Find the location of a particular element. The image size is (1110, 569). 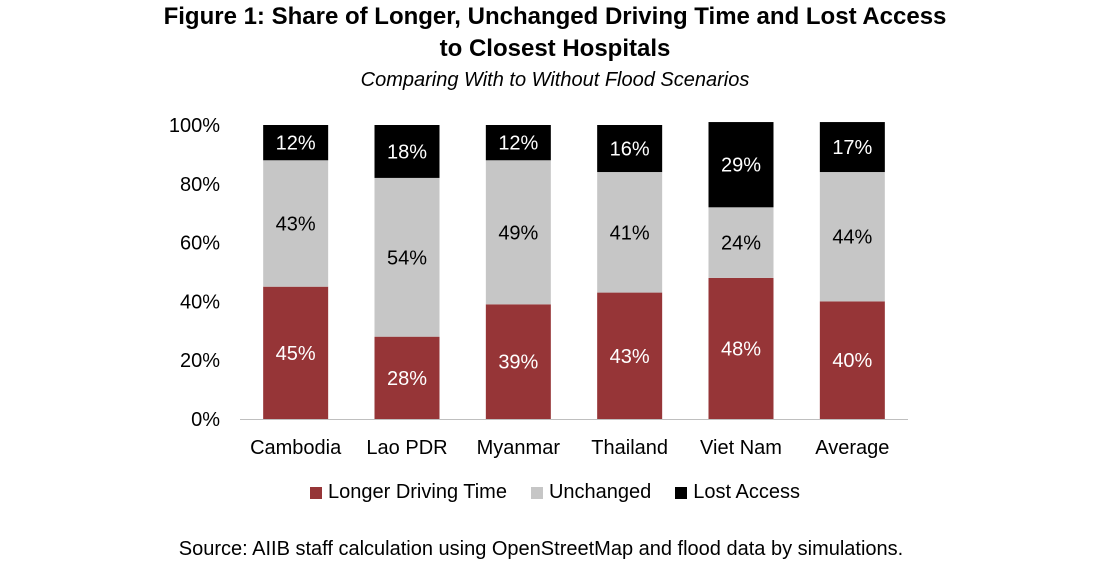

data-label-longer-driving-time-viet-nam: 48% is located at coordinates (741, 349).